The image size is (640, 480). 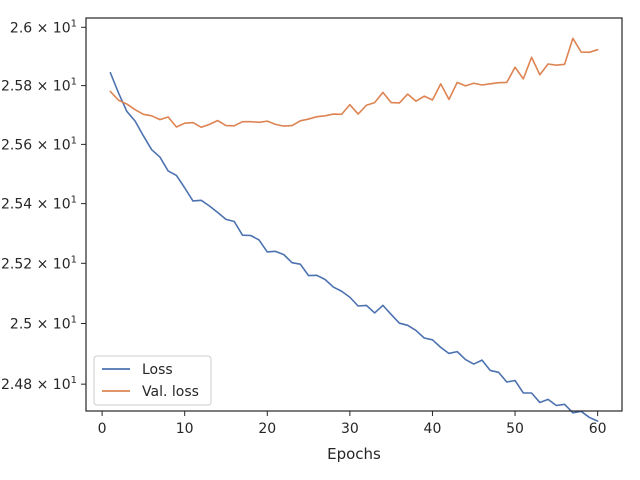 What do you see at coordinates (39, 144) in the screenshot?
I see `y-tick-label: 2.56 × 10¹` at bounding box center [39, 144].